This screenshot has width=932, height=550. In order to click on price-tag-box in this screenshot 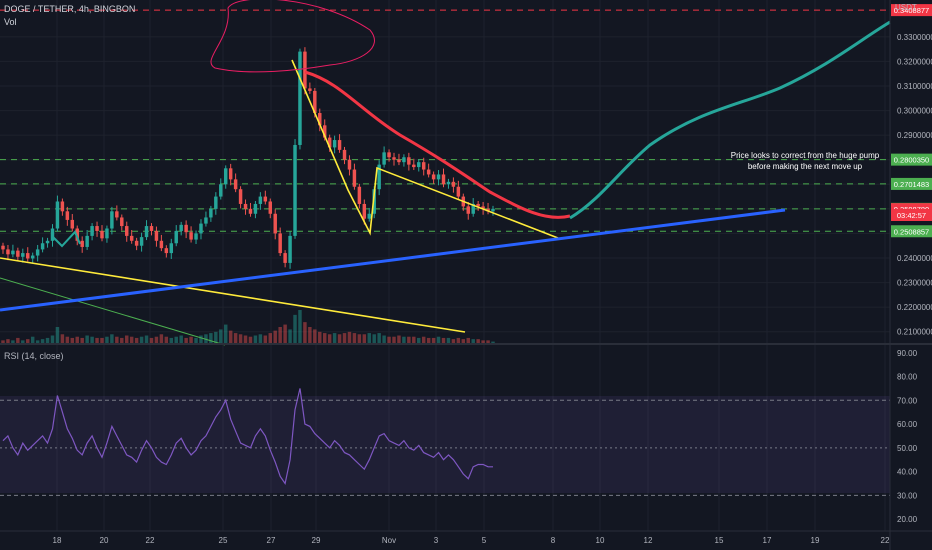, I will do `click(911, 231)`.